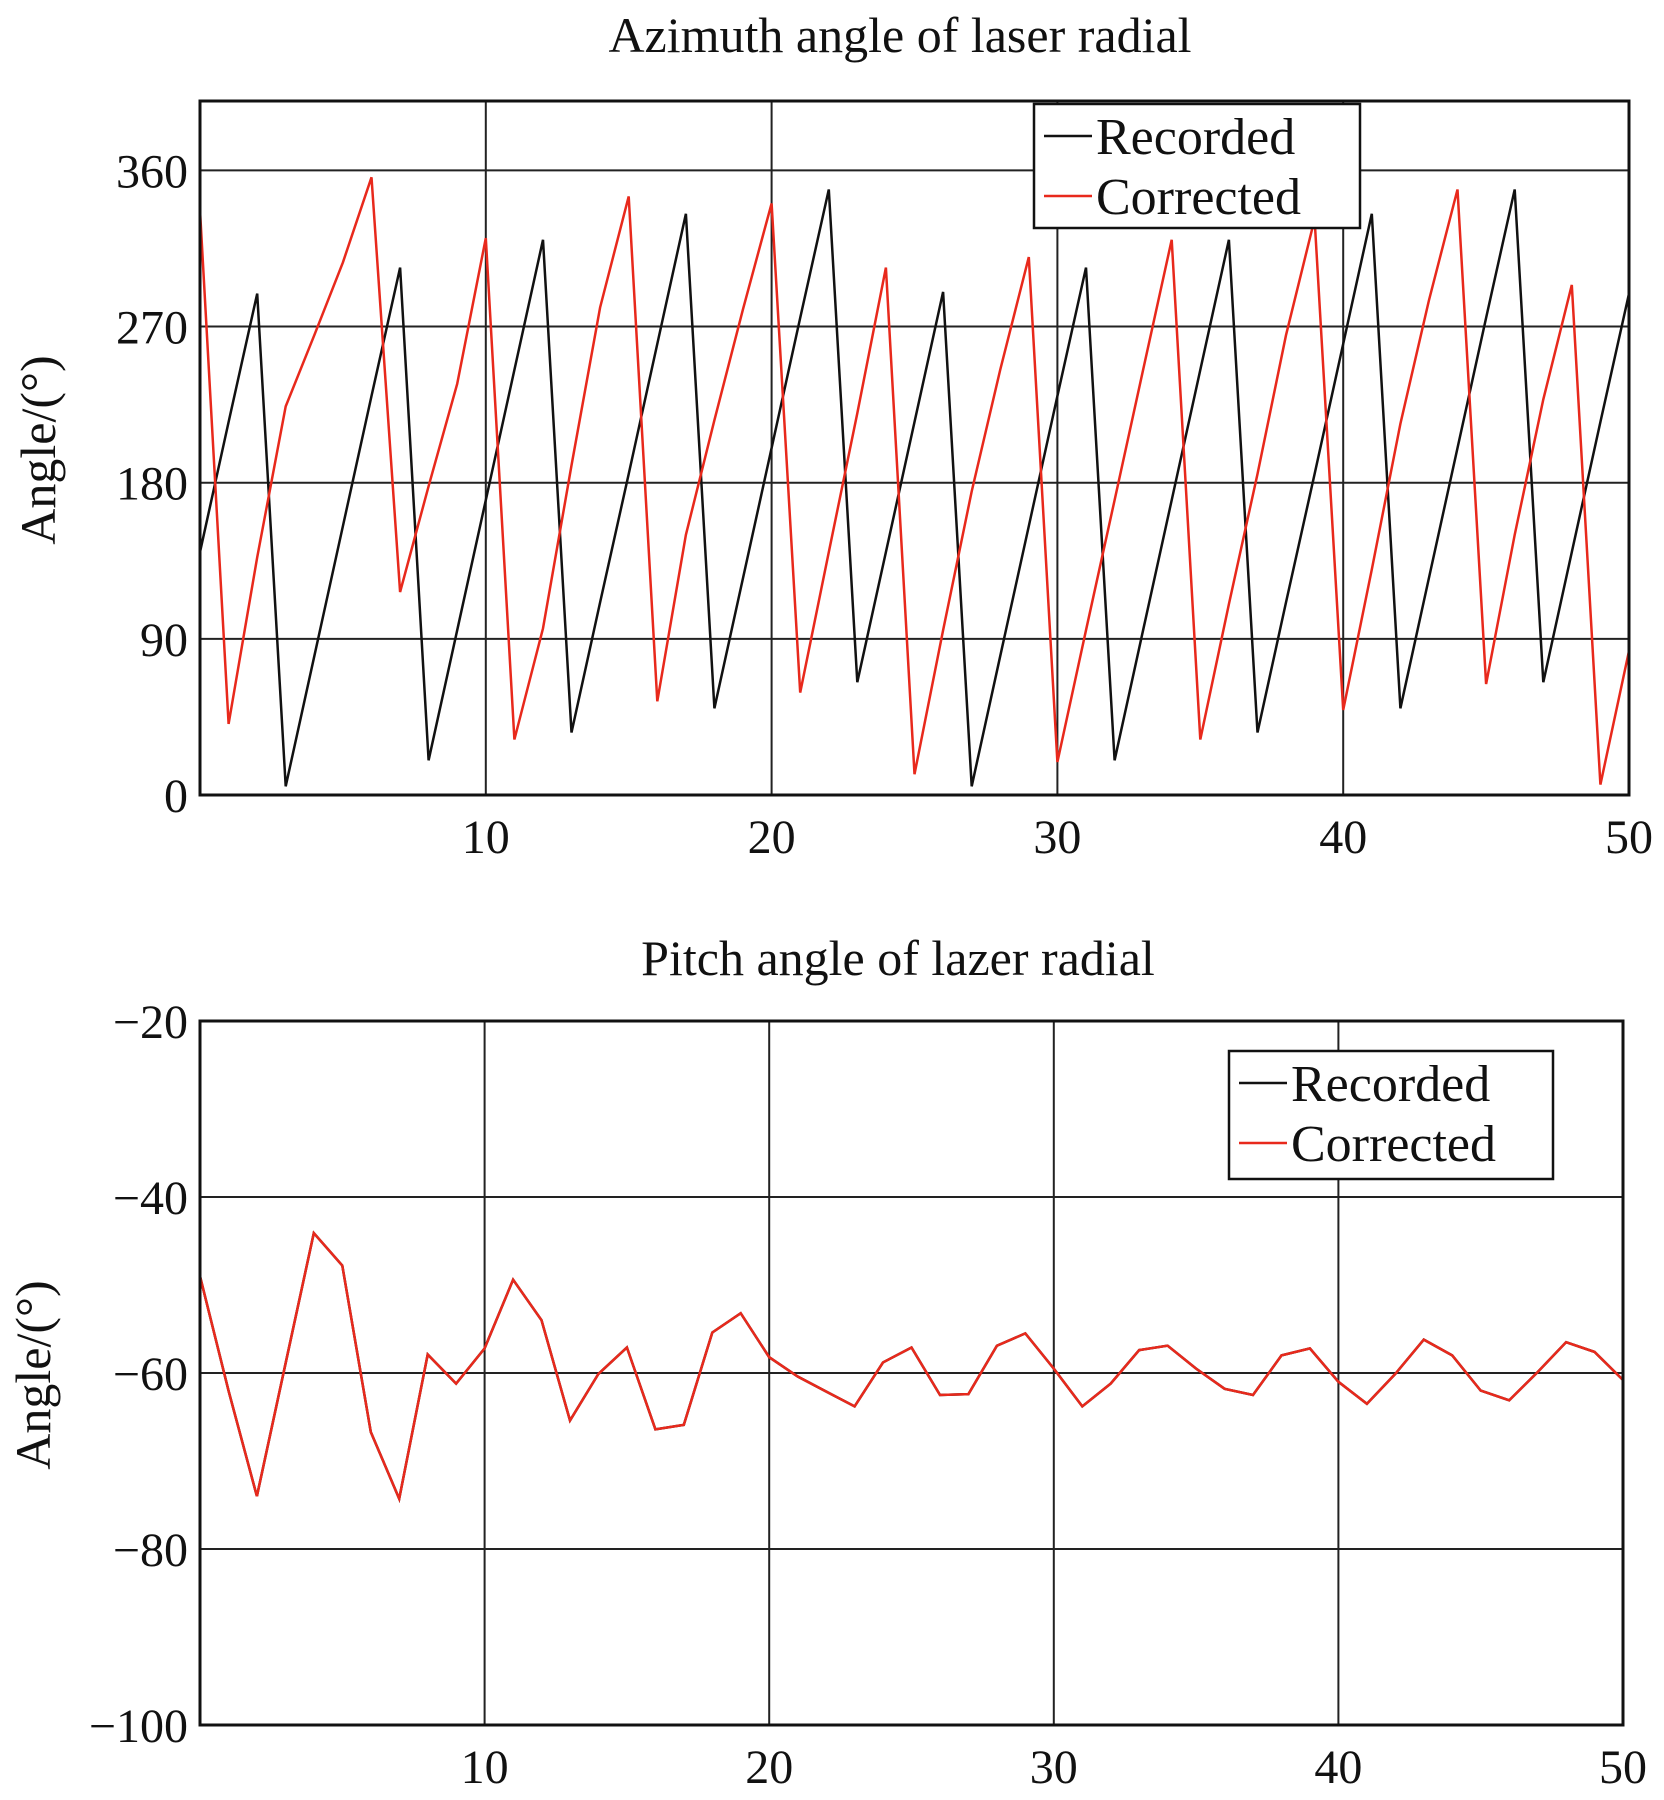 Image resolution: width=1664 pixels, height=1800 pixels. I want to click on y-tick-label: −100, so click(138, 1726).